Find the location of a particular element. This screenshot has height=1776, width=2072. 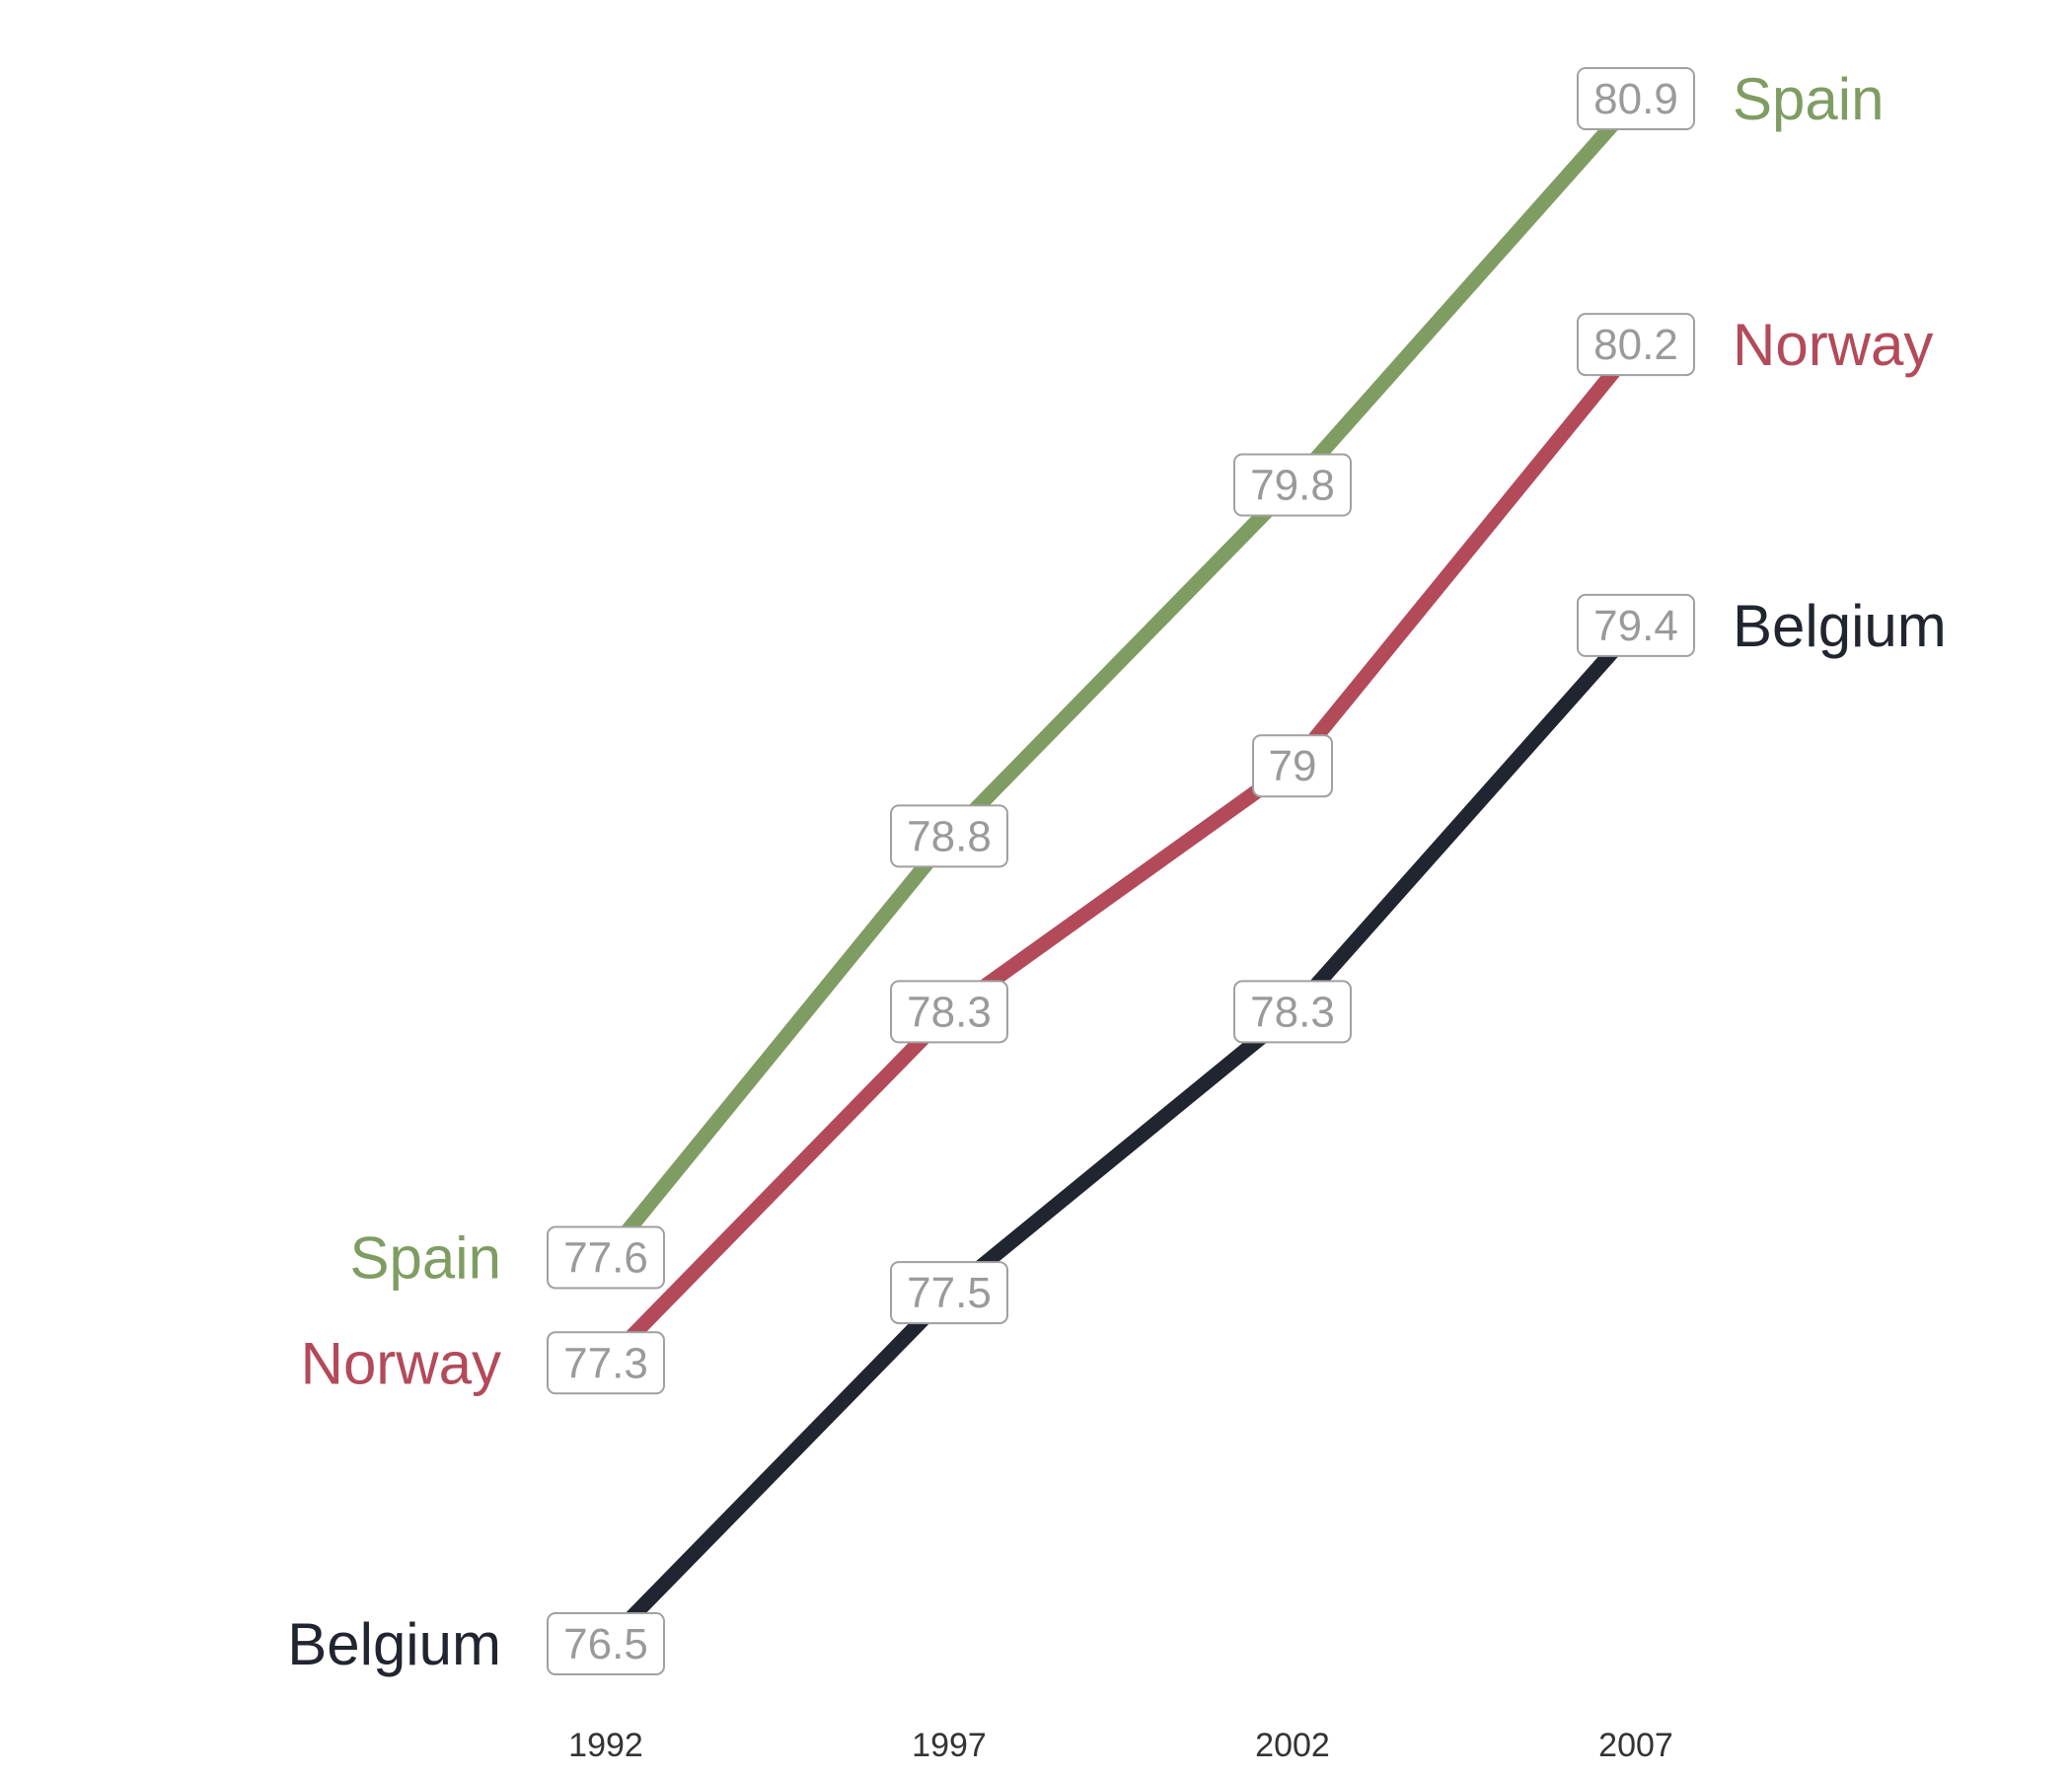

series-name-start-norway: Norway is located at coordinates (401, 1363).